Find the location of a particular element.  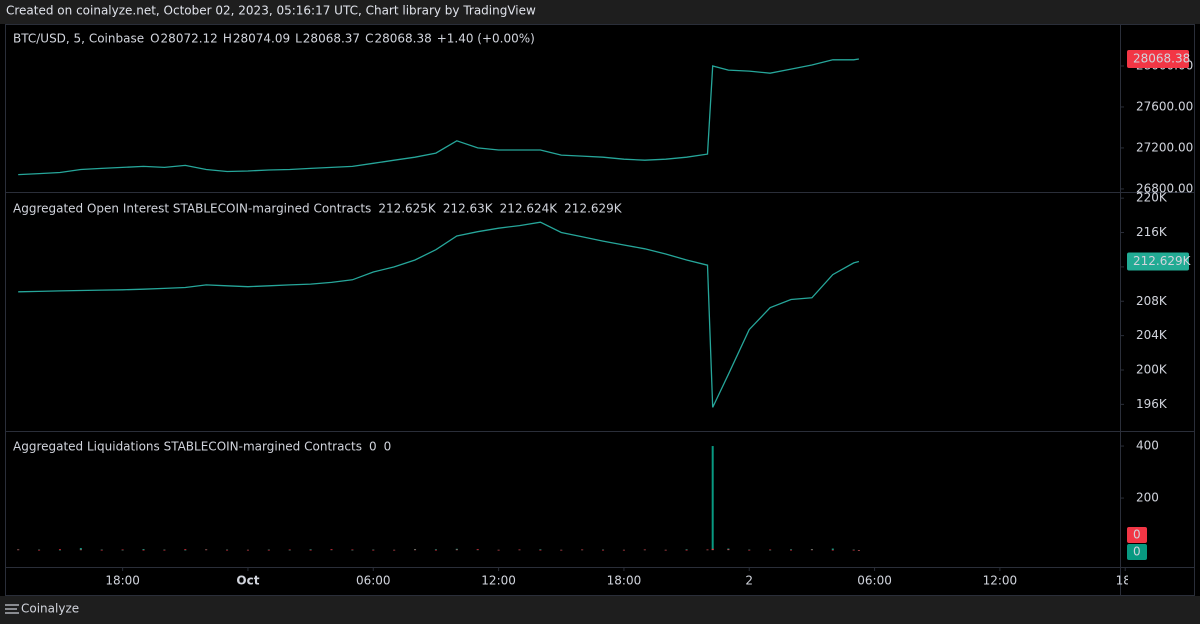

footer-bar is located at coordinates (600, 610).